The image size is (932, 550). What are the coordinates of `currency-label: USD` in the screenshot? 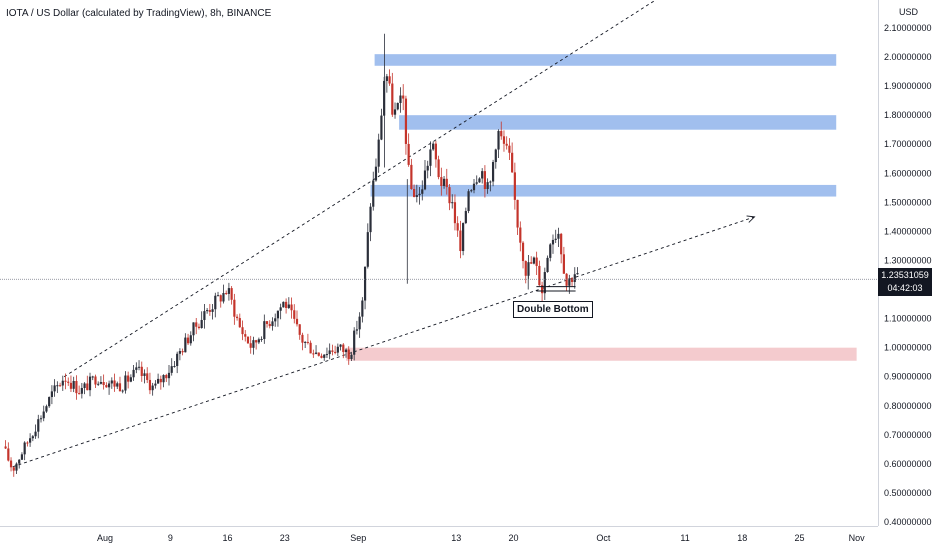 It's located at (908, 12).